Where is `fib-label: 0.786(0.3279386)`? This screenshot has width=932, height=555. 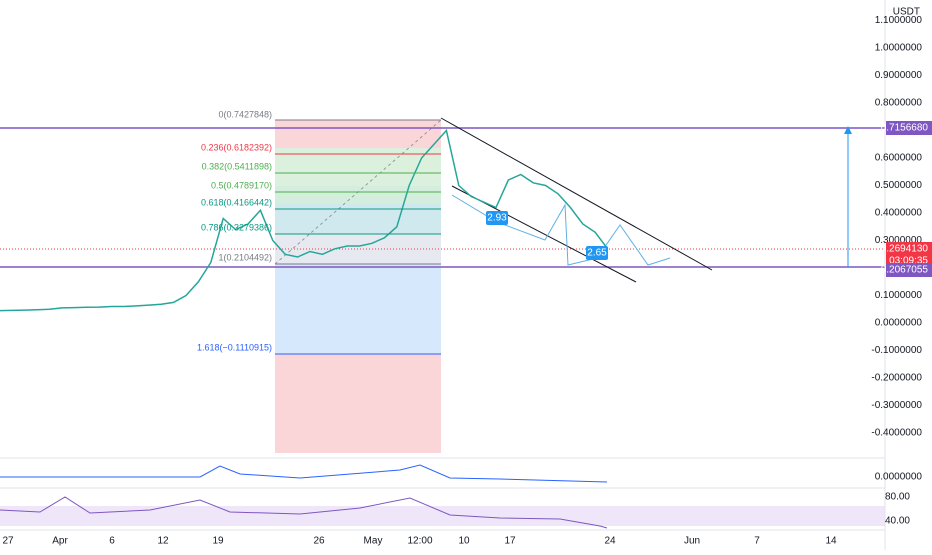 fib-label: 0.786(0.3279386) is located at coordinates (236, 227).